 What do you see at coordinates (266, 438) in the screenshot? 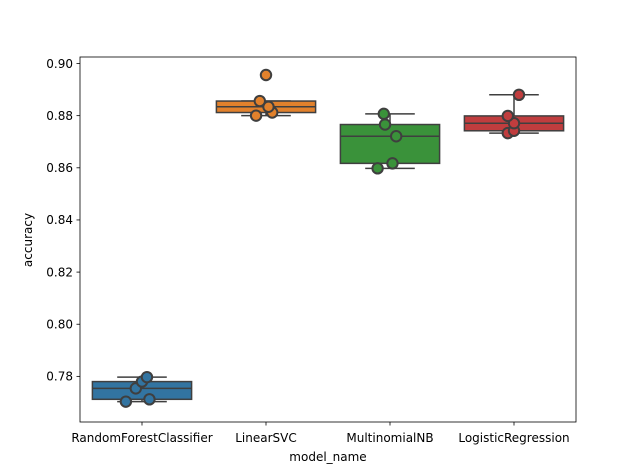
I see `x-tick-label: LinearSVC` at bounding box center [266, 438].